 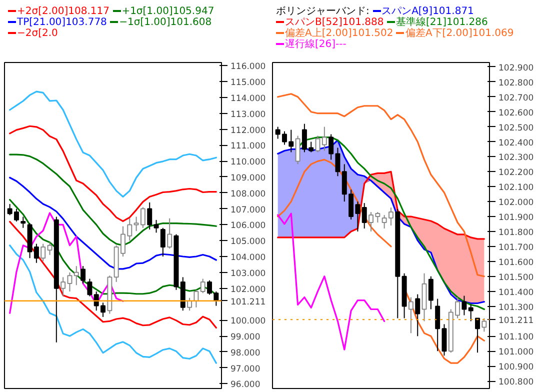 What do you see at coordinates (516, 367) in the screenshot?
I see `y-tick-label: 100.900` at bounding box center [516, 367].